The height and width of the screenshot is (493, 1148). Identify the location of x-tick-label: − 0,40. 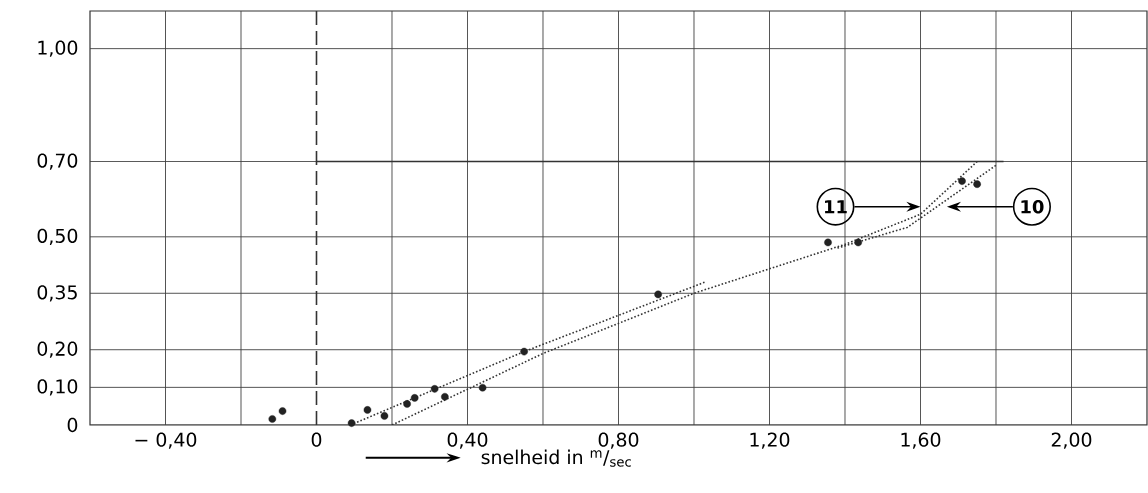
(166, 440).